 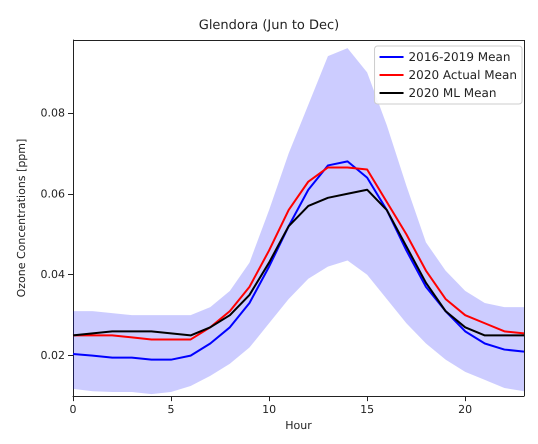 What do you see at coordinates (452, 93) in the screenshot?
I see `legend-label: 2020 ML Mean` at bounding box center [452, 93].